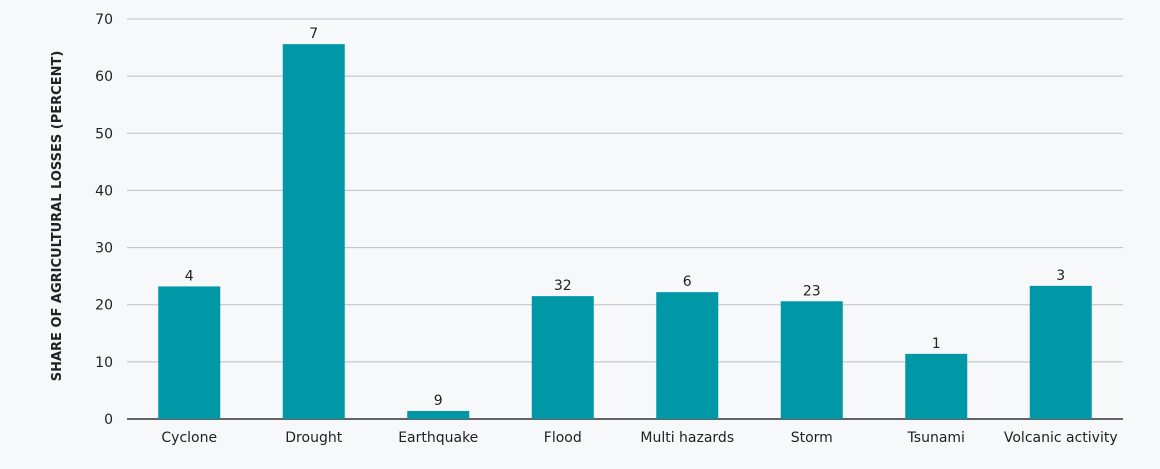 This screenshot has width=1160, height=469. What do you see at coordinates (104, 306) in the screenshot?
I see `y-tick-label: 20` at bounding box center [104, 306].